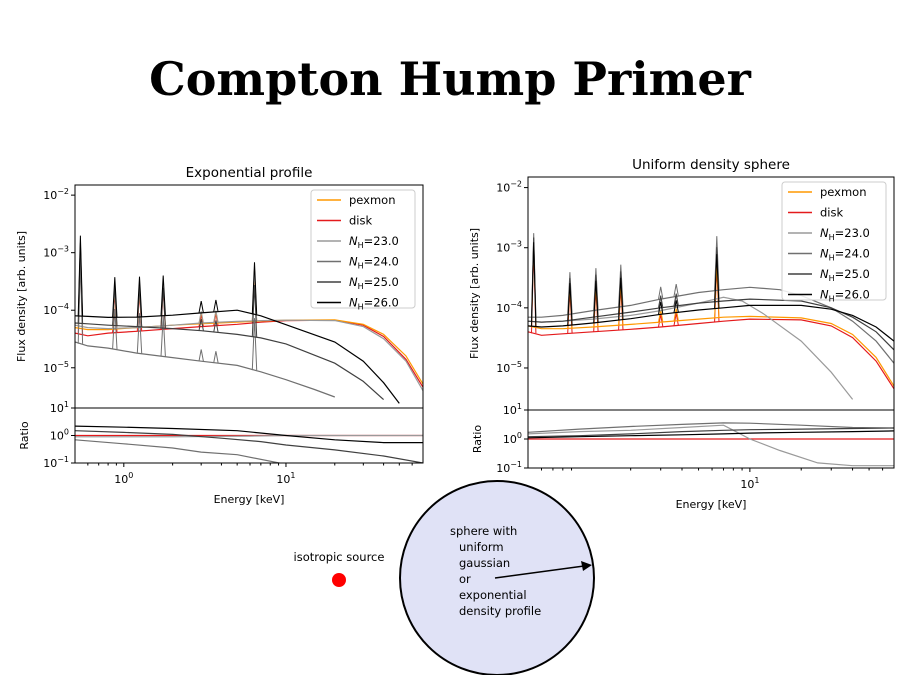 Image resolution: width=900 pixels, height=675 pixels. What do you see at coordinates (484, 563) in the screenshot?
I see `sphere-caption-line: gaussian` at bounding box center [484, 563].